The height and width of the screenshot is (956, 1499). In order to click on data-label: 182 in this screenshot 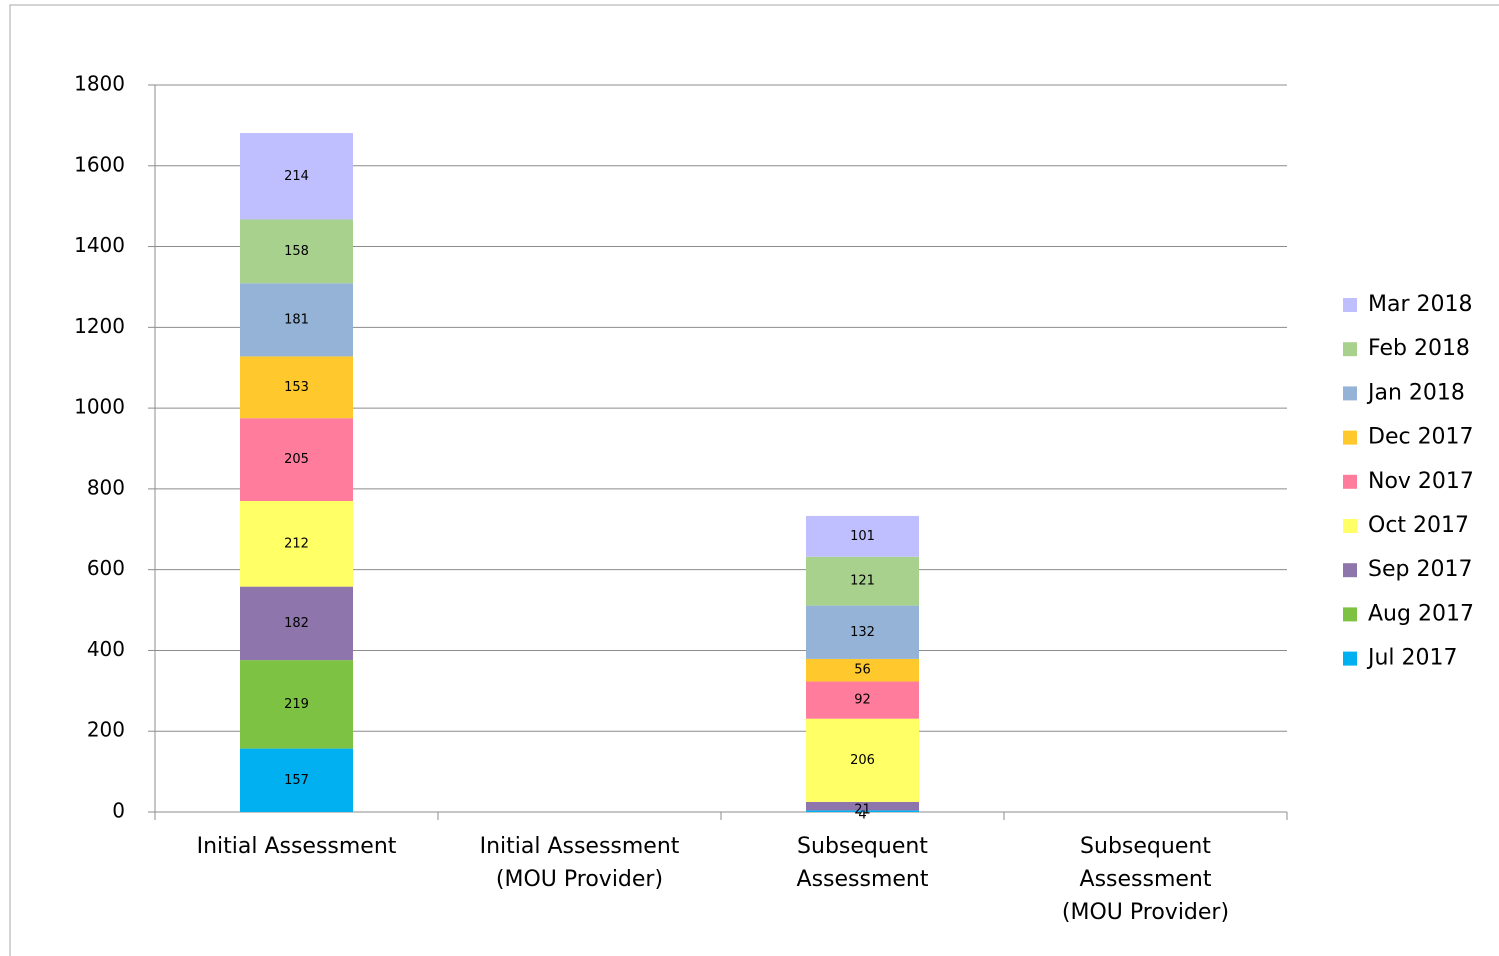, I will do `click(296, 623)`.